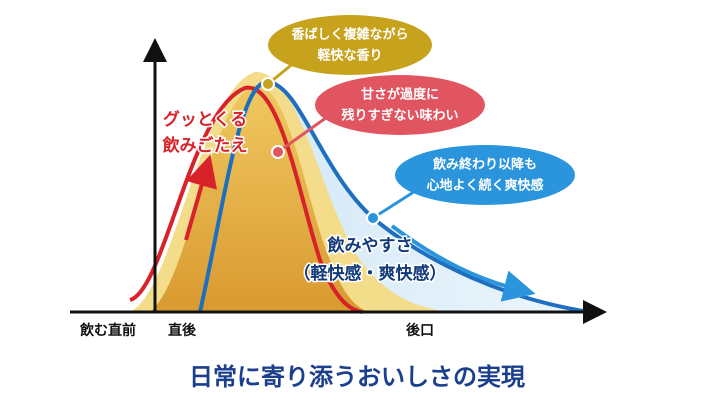 This screenshot has width=715, height=402. I want to click on impact-arrow, so click(200, 197).